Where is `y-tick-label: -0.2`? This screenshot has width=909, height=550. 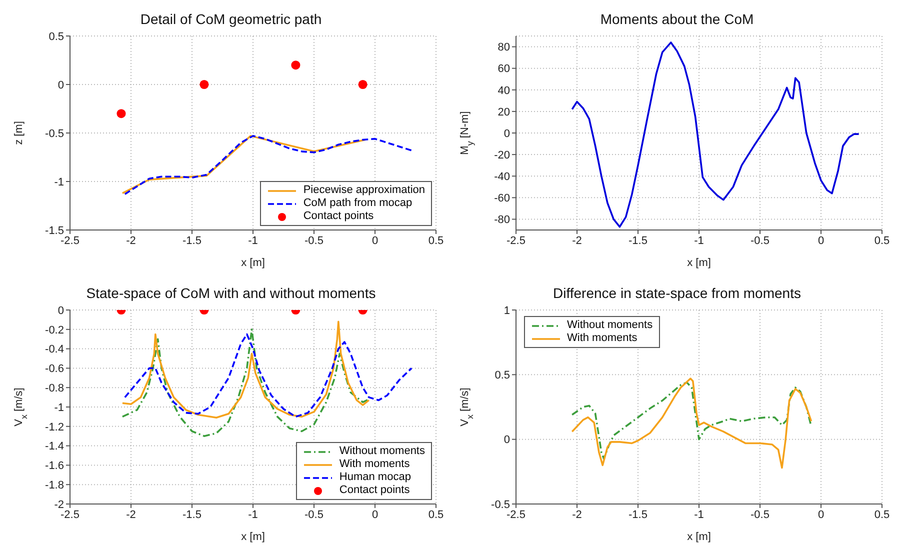 y-tick-label: -0.2 is located at coordinates (54, 330).